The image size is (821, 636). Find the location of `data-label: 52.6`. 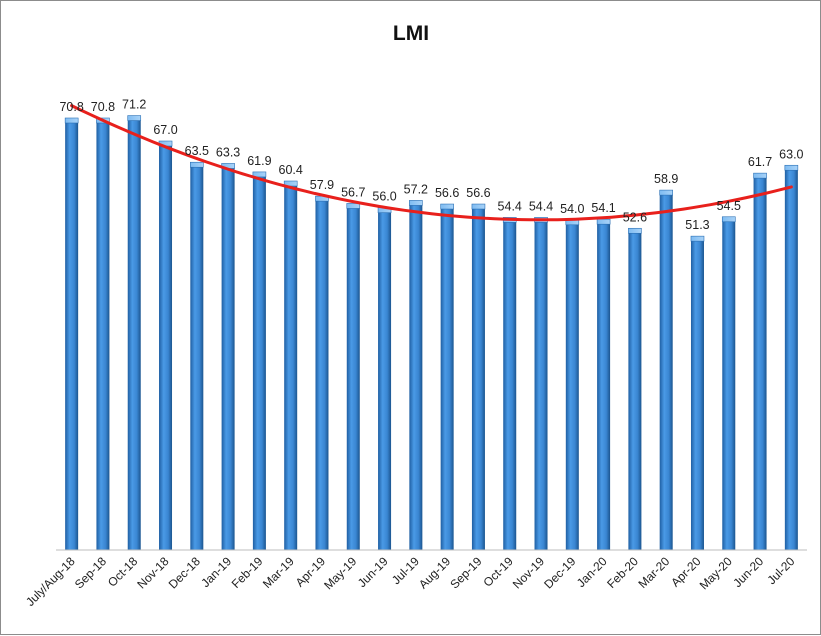

data-label: 52.6 is located at coordinates (635, 217).